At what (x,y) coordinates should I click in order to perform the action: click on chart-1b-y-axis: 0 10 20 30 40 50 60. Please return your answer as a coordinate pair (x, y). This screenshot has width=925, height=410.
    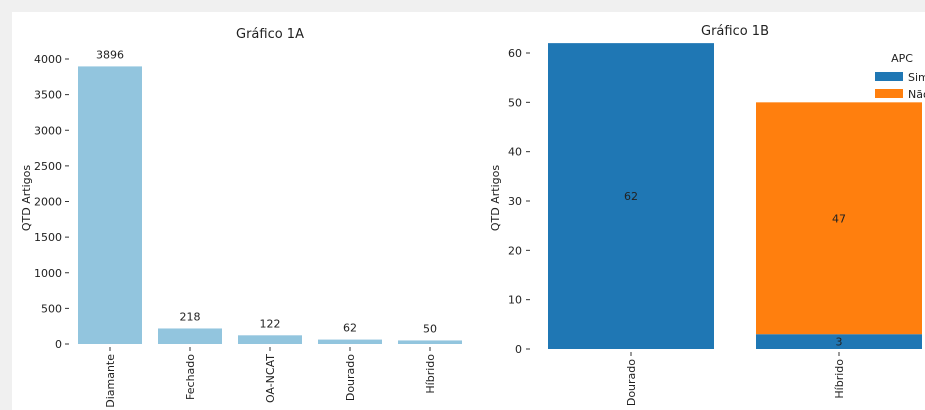
    Looking at the image, I should click on (519, 201).